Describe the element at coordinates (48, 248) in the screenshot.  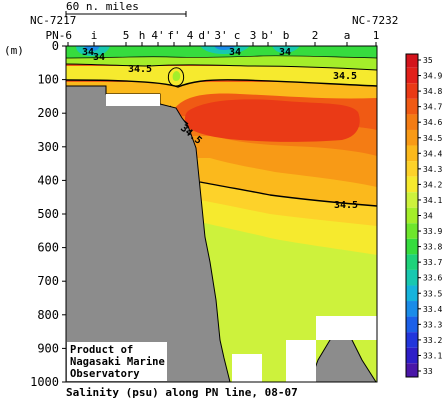
I see `y-tick-label: 600` at that location.